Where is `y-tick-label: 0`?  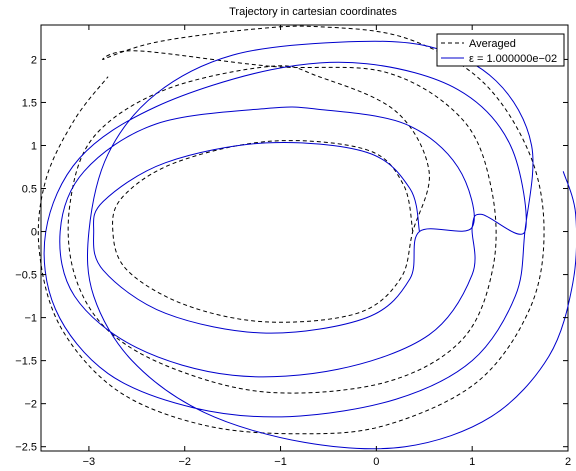
y-tick-label: 0 is located at coordinates (34, 233).